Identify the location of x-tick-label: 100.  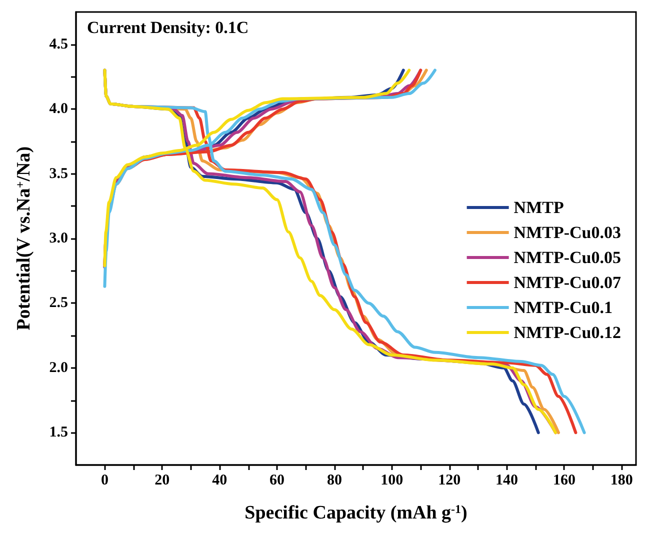
(392, 480).